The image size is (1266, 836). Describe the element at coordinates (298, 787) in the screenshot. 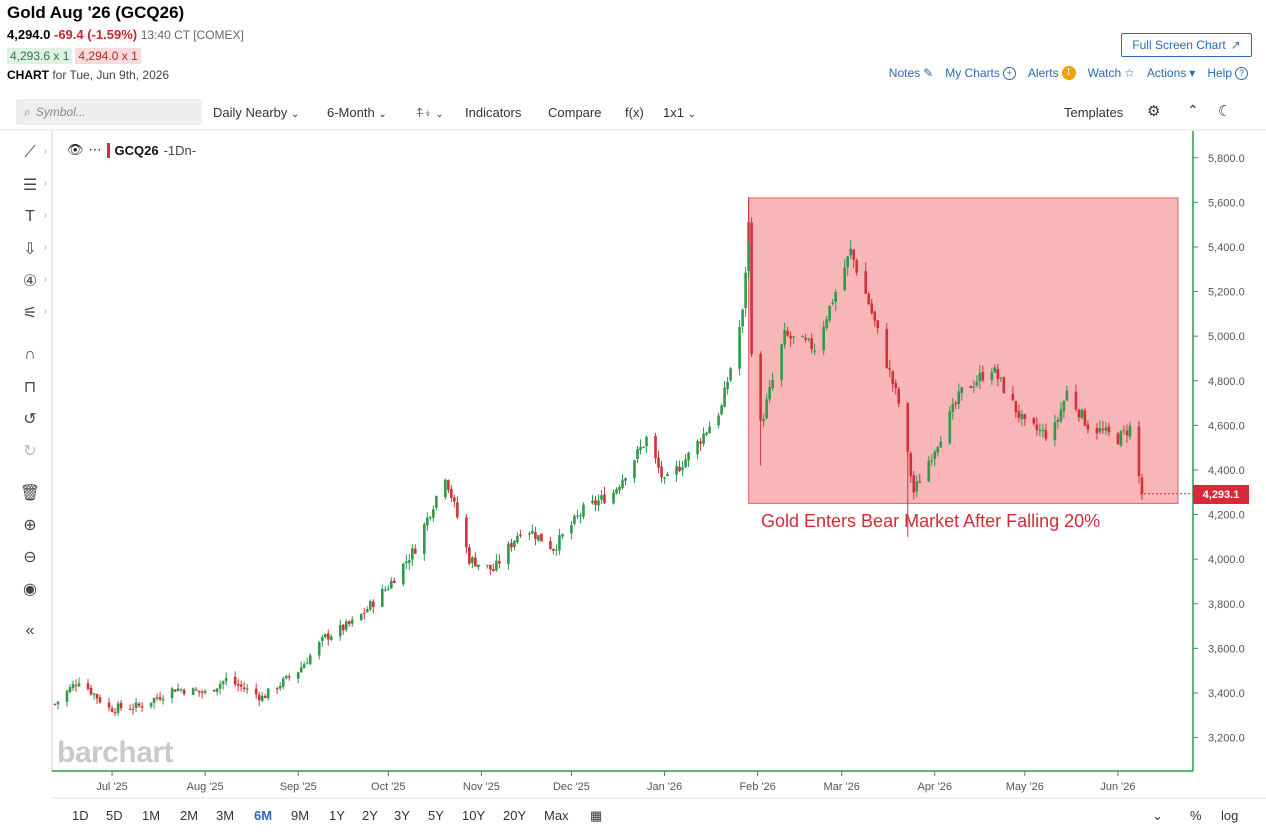

I see `x-tick-label: Sep '25` at that location.